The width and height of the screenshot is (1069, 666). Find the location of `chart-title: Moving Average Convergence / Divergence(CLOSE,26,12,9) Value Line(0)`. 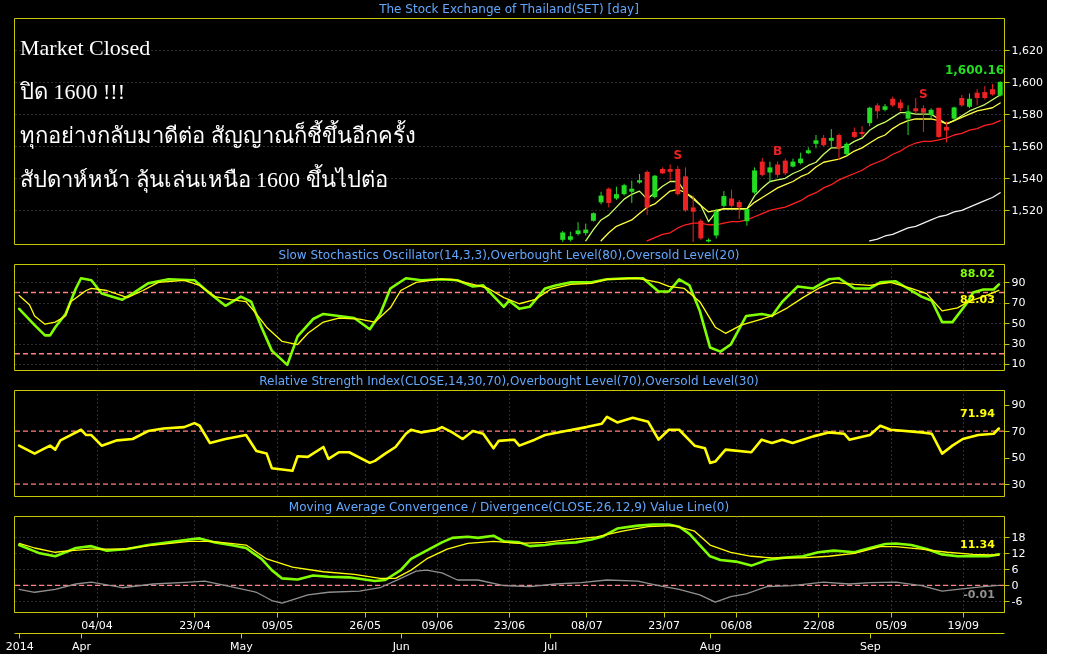

chart-title: Moving Average Convergence / Divergence(CLOSE,26,12,9) Value Line(0) is located at coordinates (509, 507).